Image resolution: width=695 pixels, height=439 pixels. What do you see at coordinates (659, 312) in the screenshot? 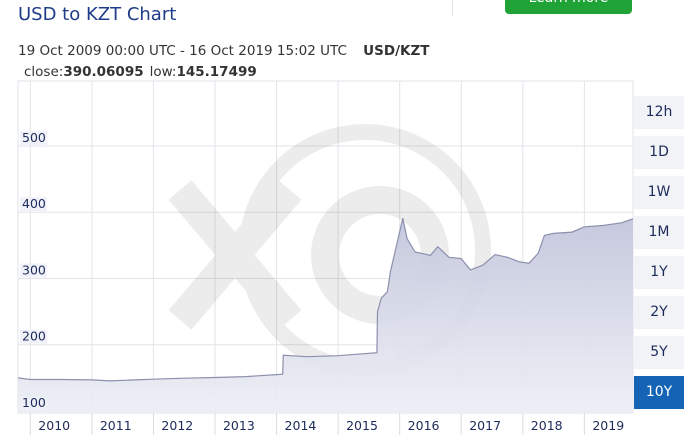
I see `timeframe-button: 2Y` at bounding box center [659, 312].